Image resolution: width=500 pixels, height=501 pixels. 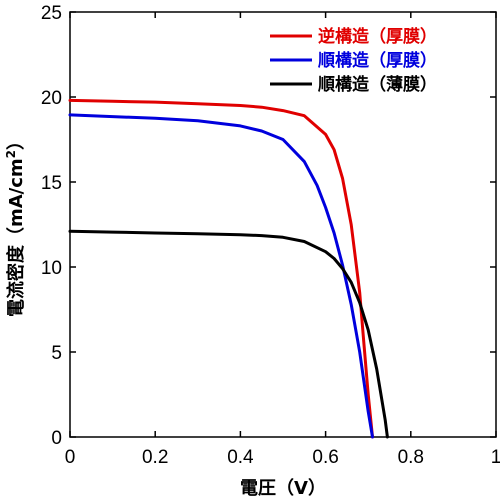 What do you see at coordinates (411, 457) in the screenshot?
I see `x-tick-label: 0.8` at bounding box center [411, 457].